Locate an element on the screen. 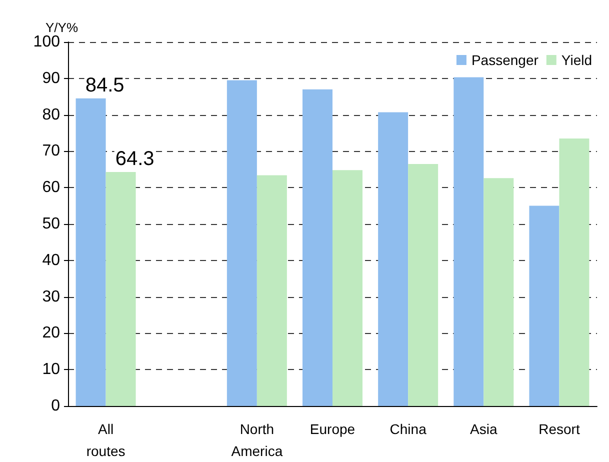  y-tick-label: 0 is located at coordinates (55, 406).